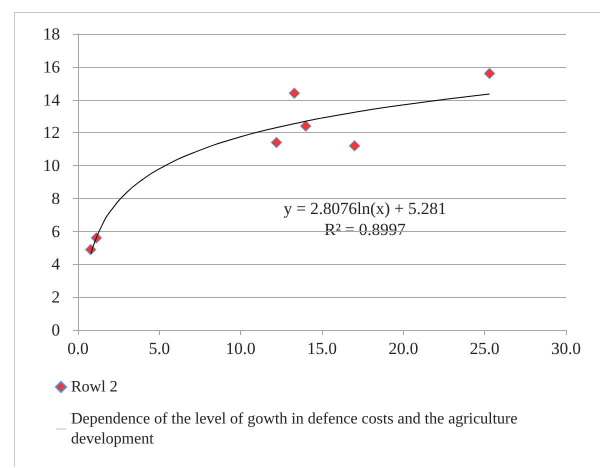 This screenshot has height=468, width=601. Describe the element at coordinates (159, 348) in the screenshot. I see `x-tick-label: 5.0` at that location.